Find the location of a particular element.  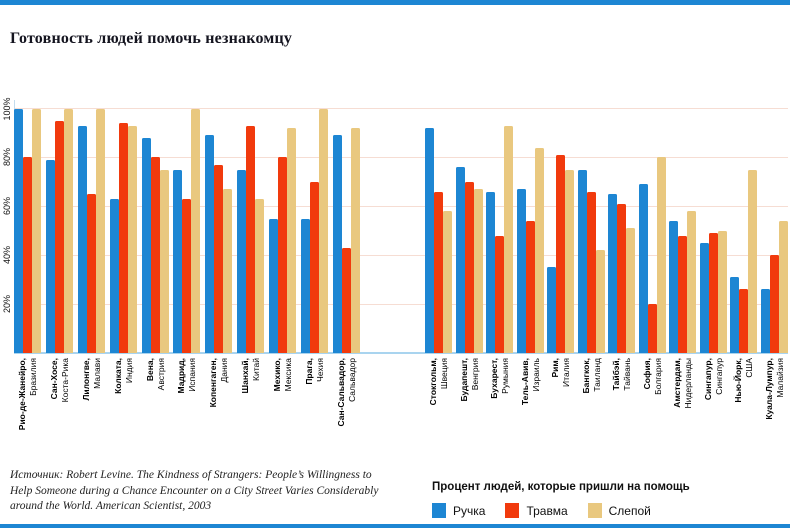

city-name: Копенгаген, is located at coordinates (212, 383).